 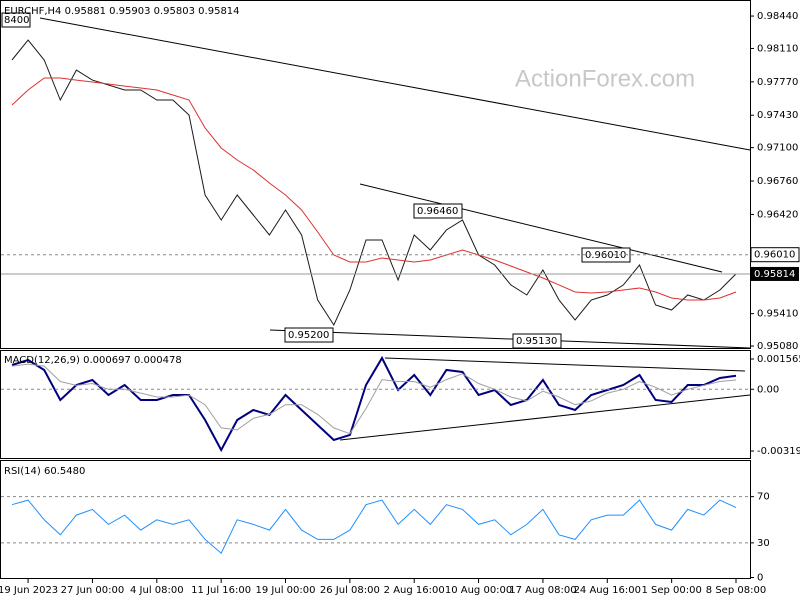 I want to click on y-tick-label: 0.96760, so click(x=777, y=181).